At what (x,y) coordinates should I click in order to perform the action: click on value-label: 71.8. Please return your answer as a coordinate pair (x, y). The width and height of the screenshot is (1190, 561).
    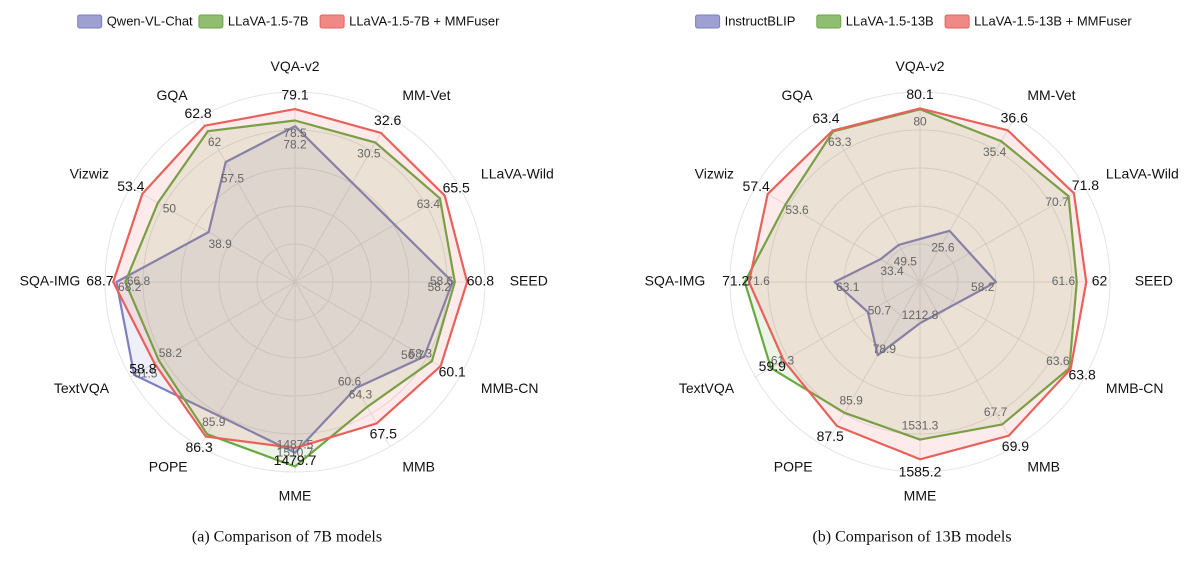
    Looking at the image, I should click on (1085, 185).